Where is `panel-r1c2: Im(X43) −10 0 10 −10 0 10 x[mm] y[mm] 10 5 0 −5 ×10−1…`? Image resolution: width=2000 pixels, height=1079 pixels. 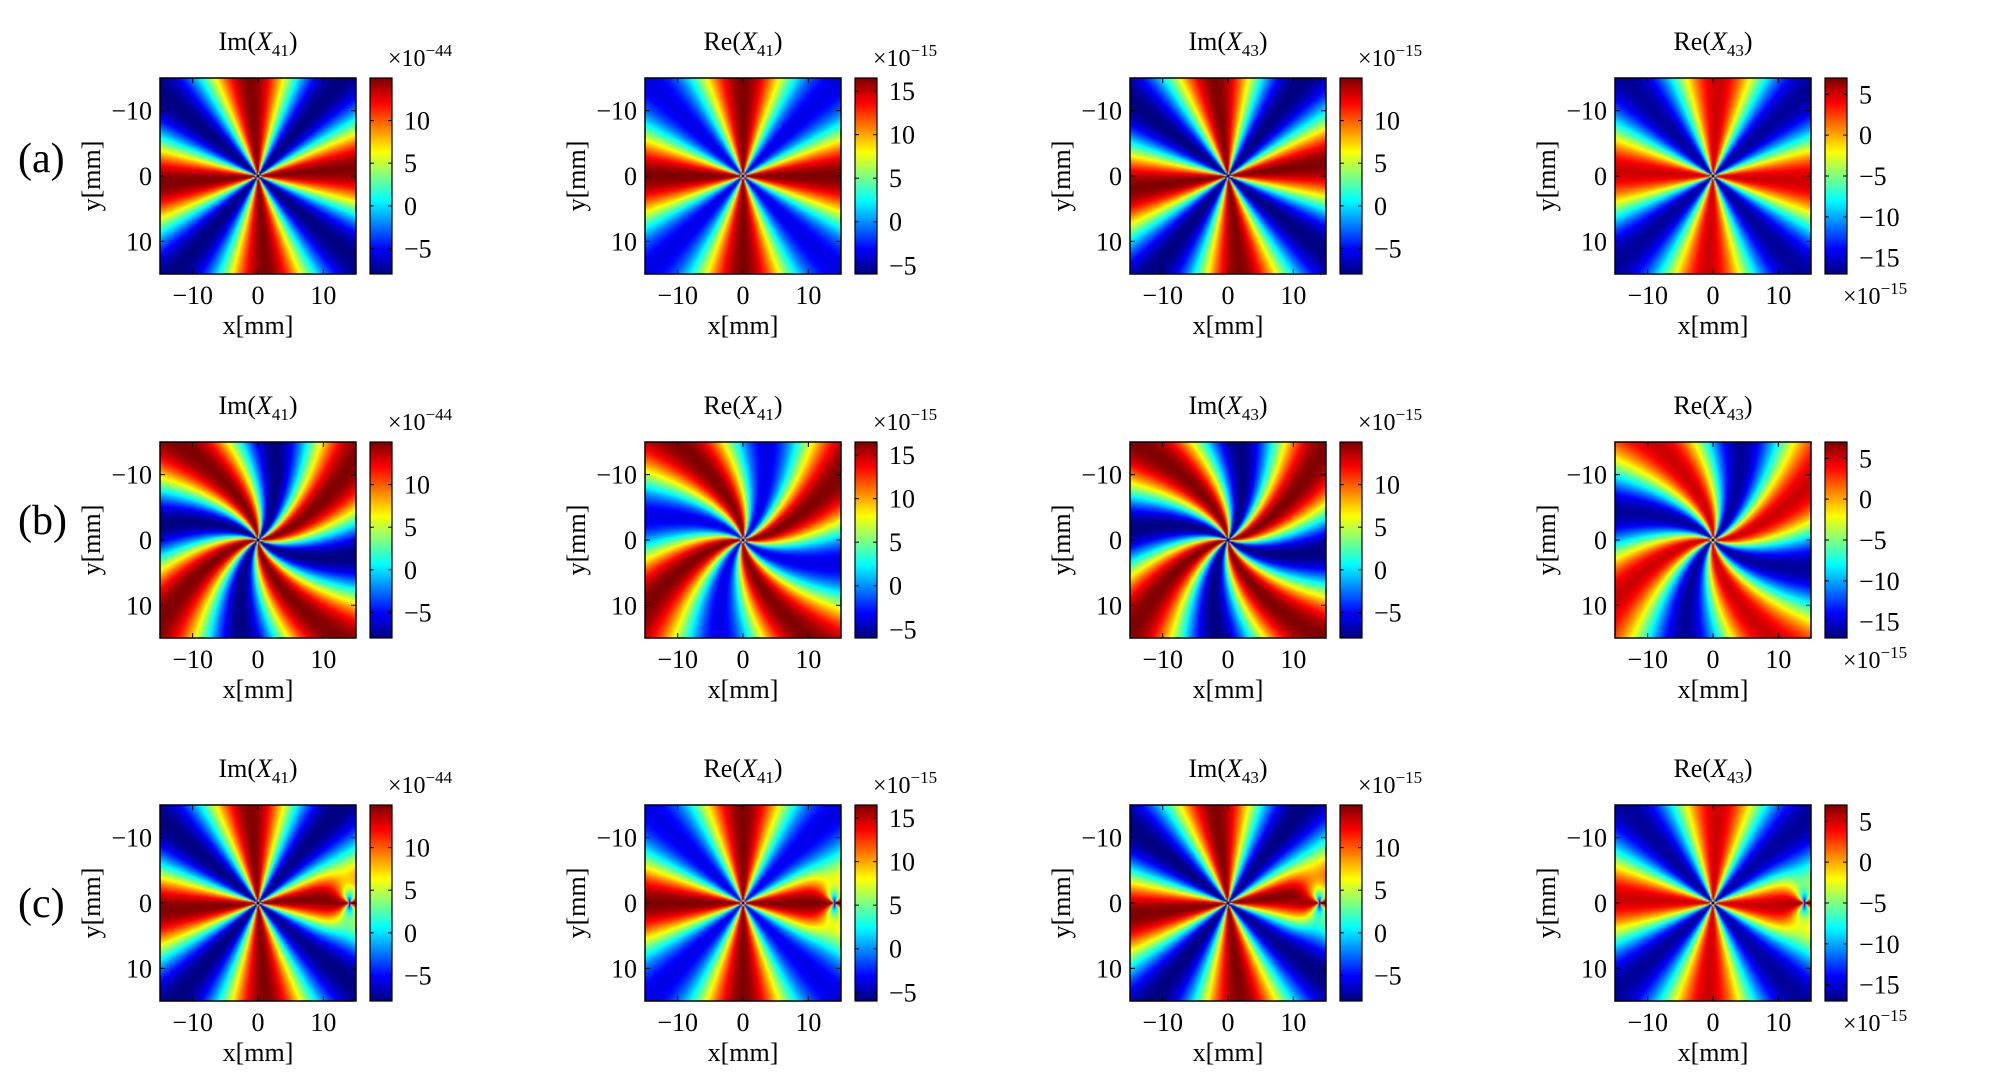
panel-r1c2: Im(X43) −10 0 10 −10 0 10 x[mm] y[mm] 10 5 0 −5 ×10−1… is located at coordinates (1234, 547).